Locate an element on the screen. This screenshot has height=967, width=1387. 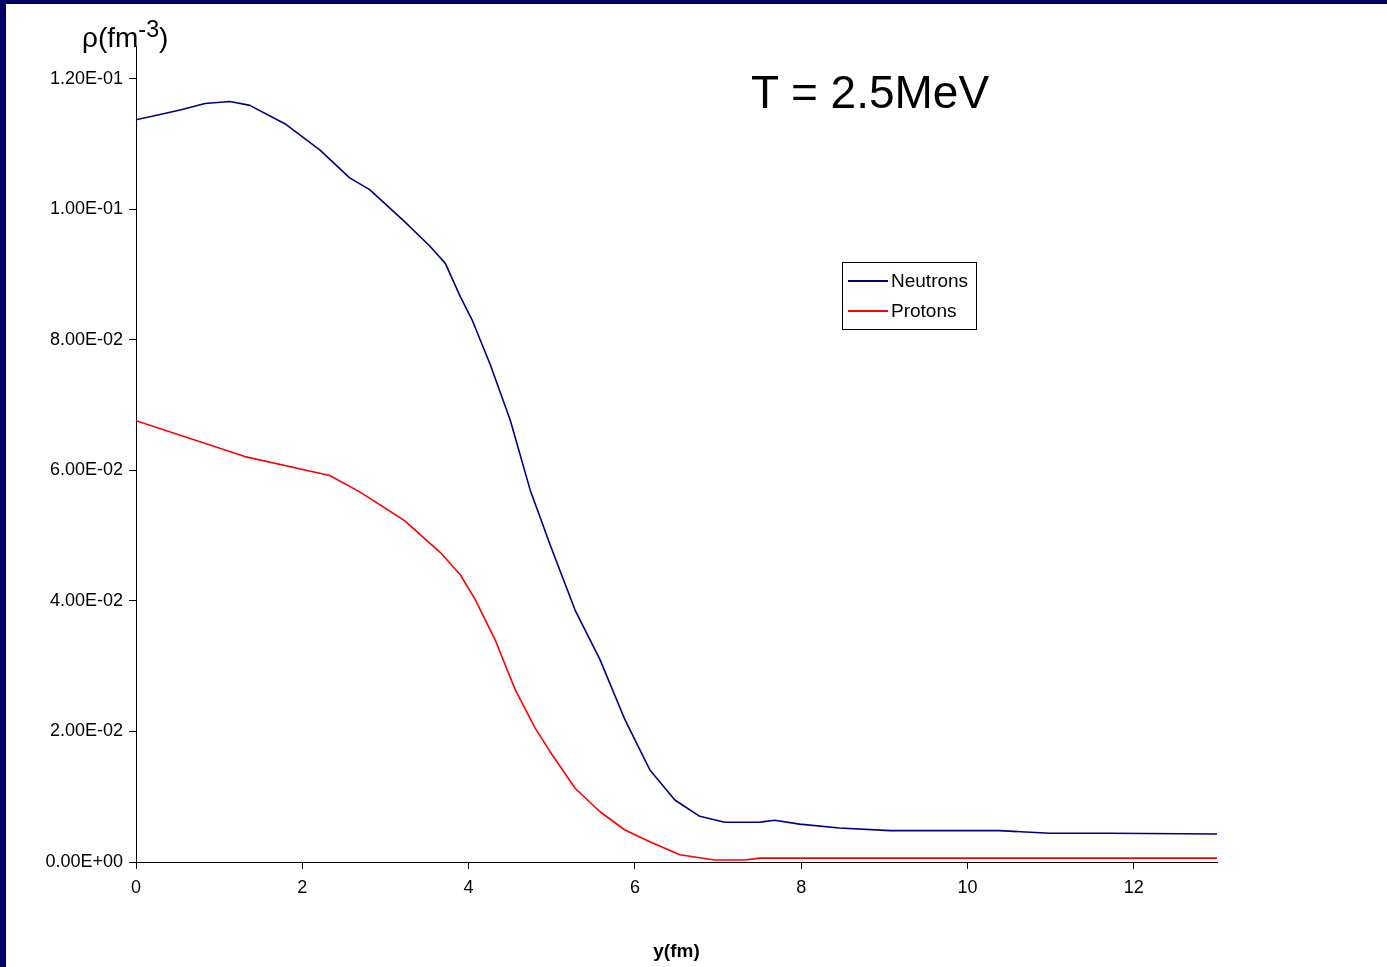
y-tick-label: 4.00E-02 is located at coordinates (86, 599).